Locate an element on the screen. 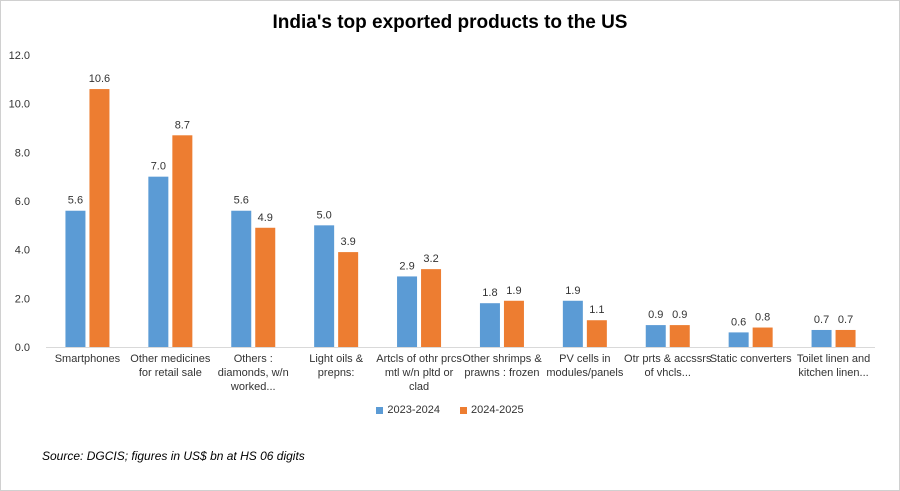 This screenshot has height=491, width=900. x-tick-label: mtl w/n pltd or is located at coordinates (419, 373).